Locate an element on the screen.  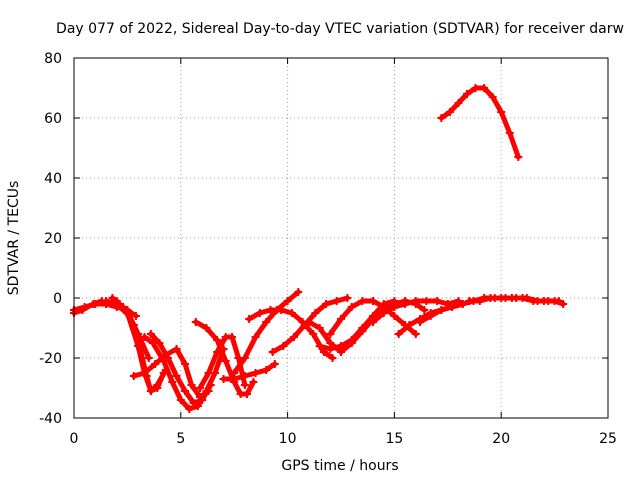
y-tick-label: 40 is located at coordinates (53, 179).